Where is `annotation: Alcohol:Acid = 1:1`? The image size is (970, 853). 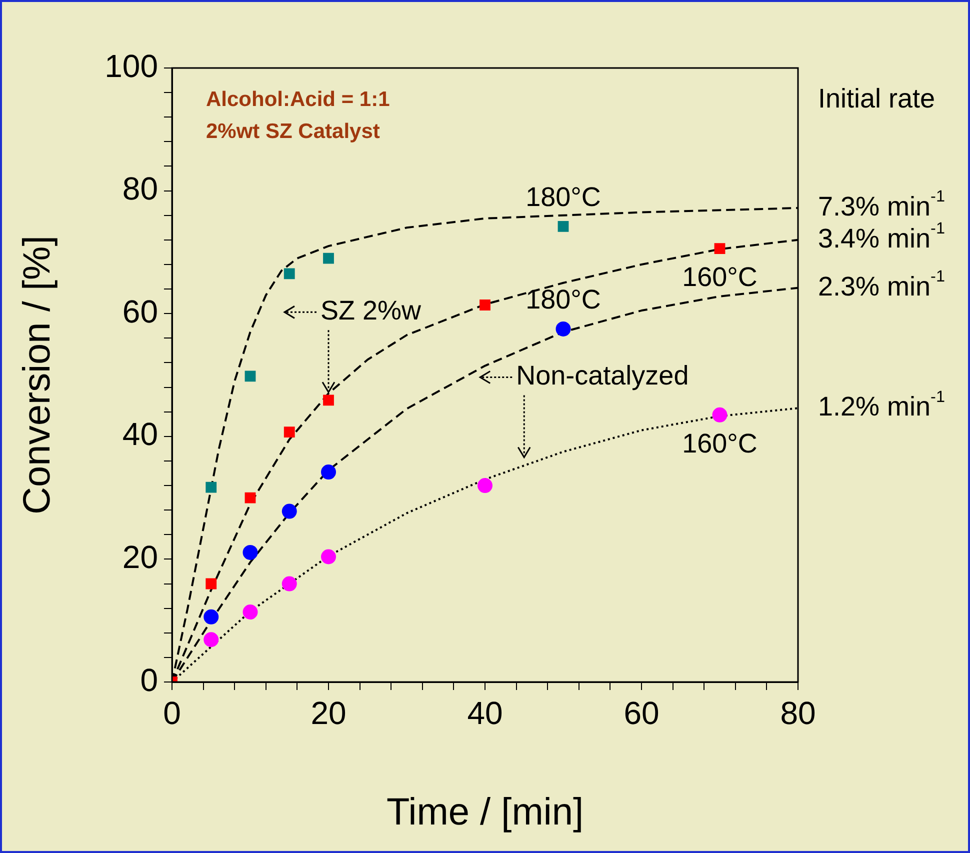 annotation: Alcohol:Acid = 1:1 is located at coordinates (298, 99).